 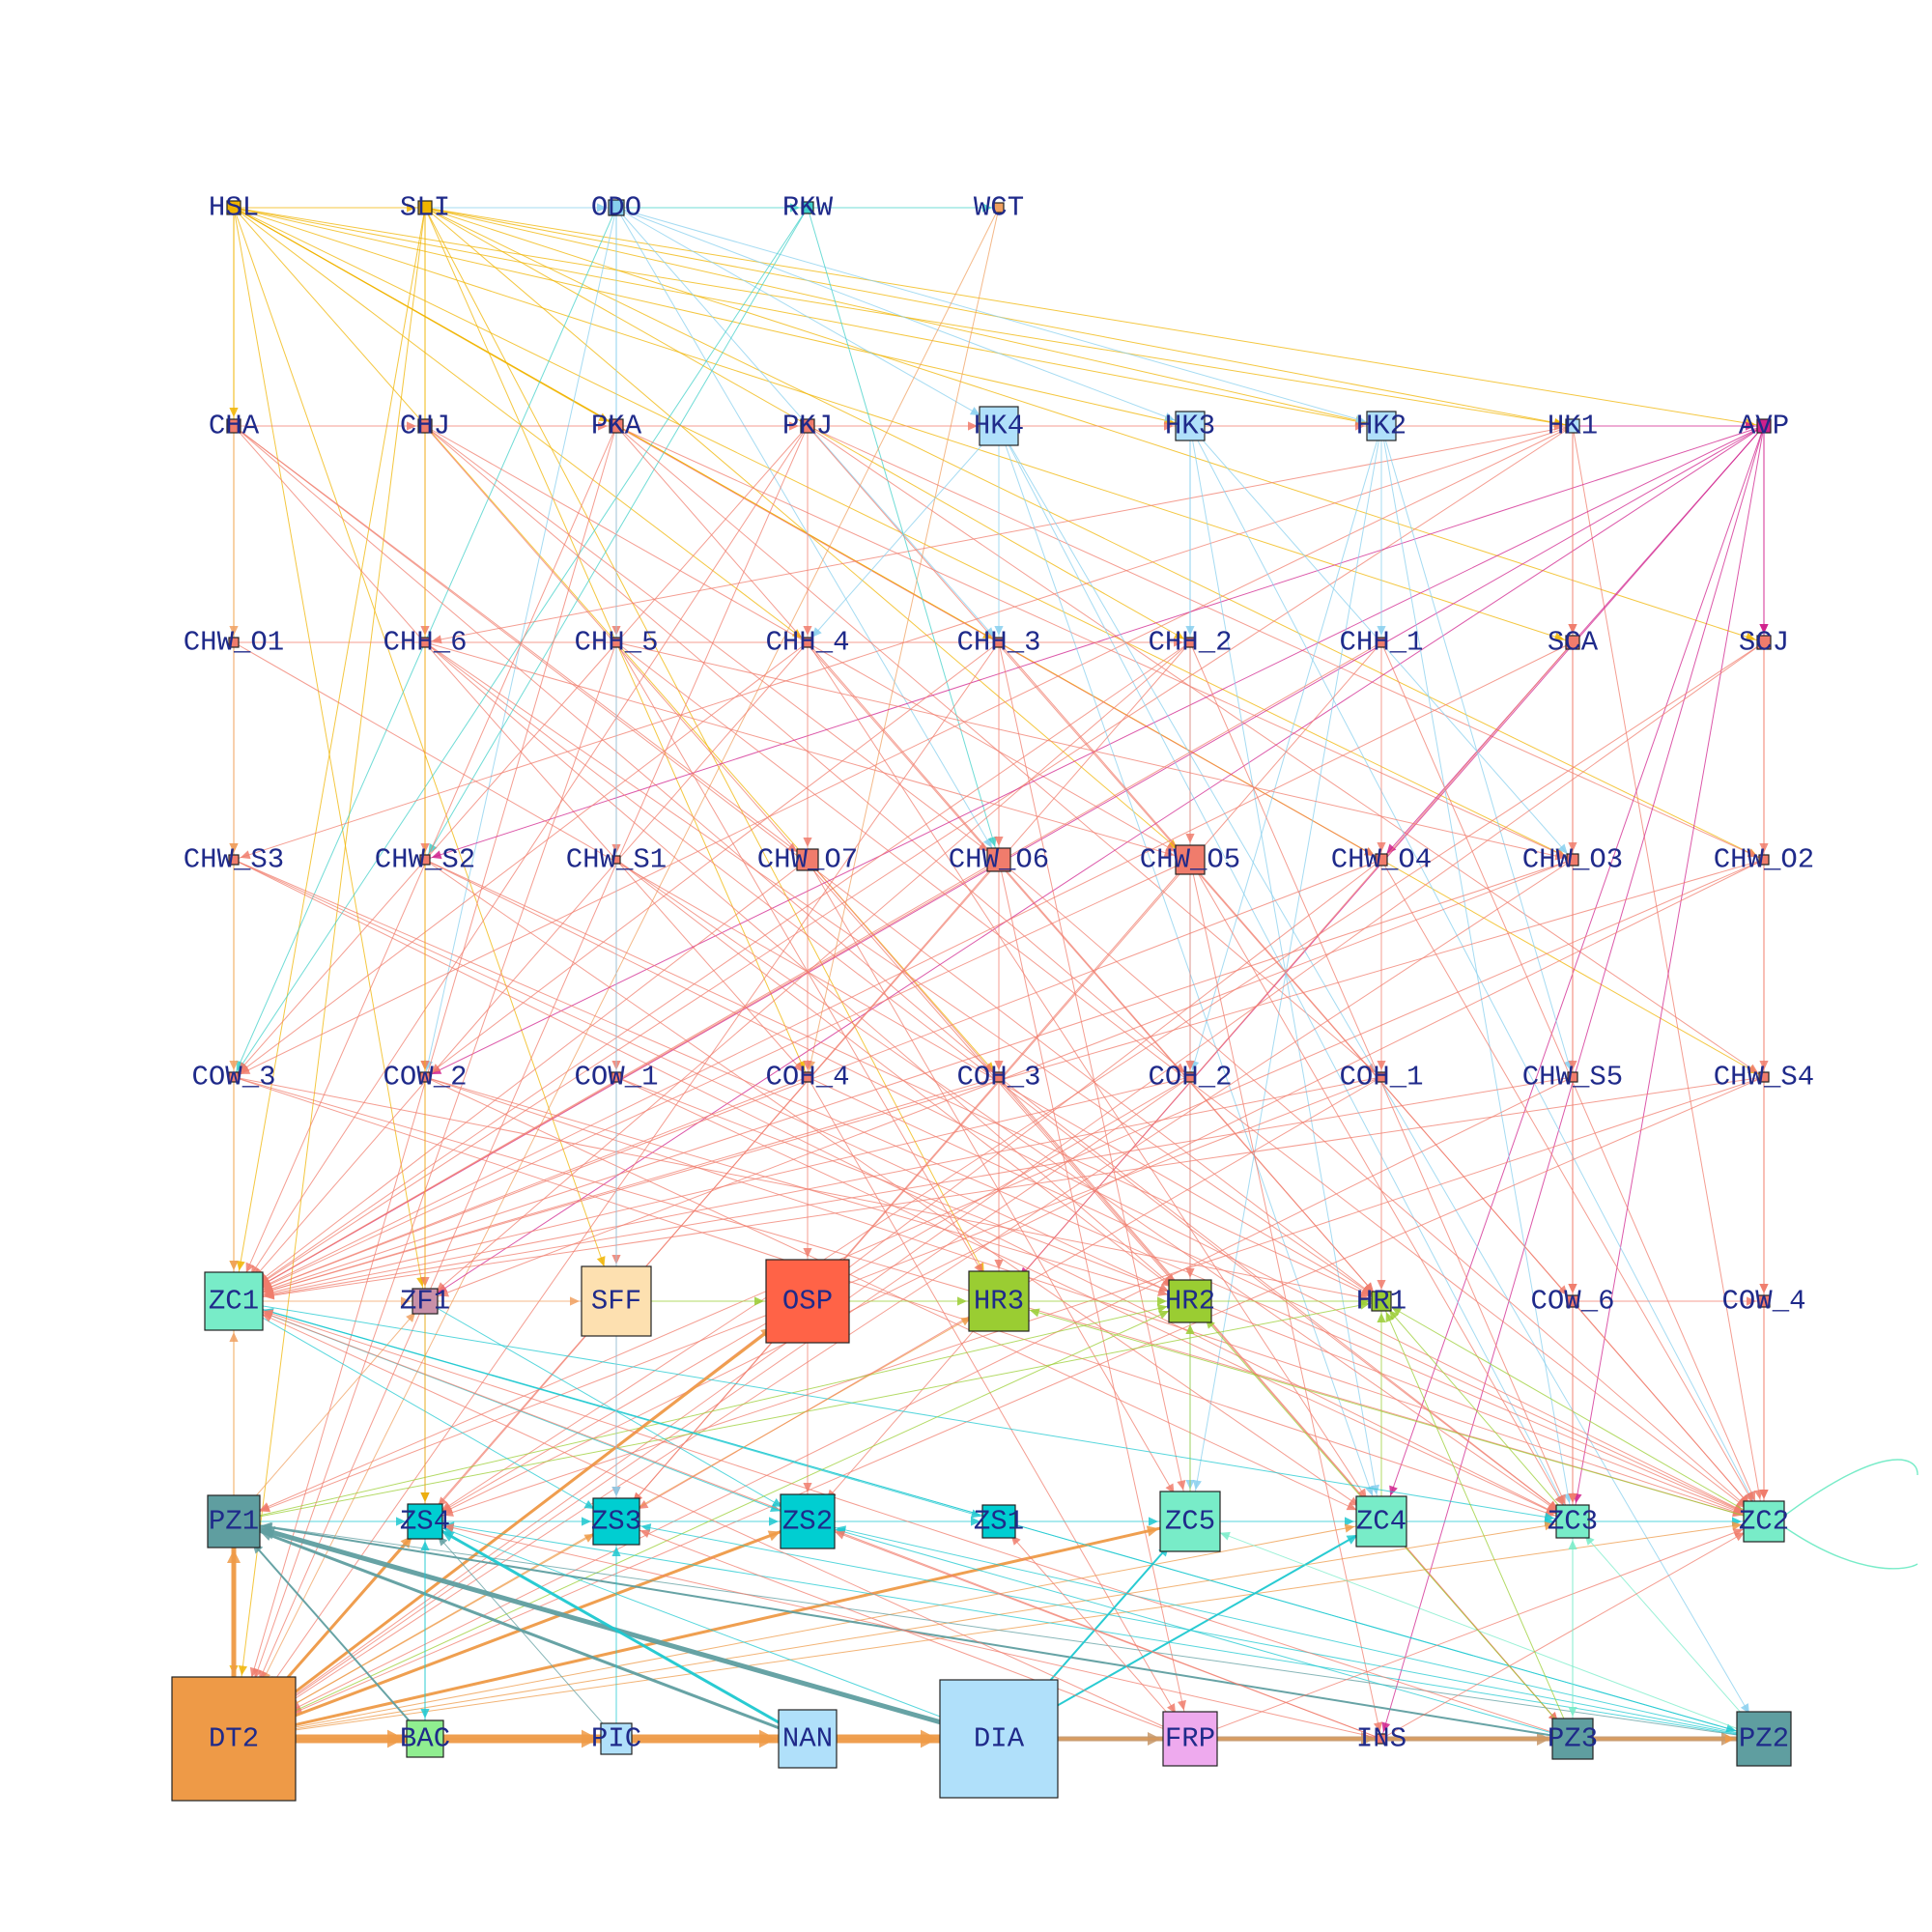 I want to click on edge-sli-dt2, so click(x=329, y=973).